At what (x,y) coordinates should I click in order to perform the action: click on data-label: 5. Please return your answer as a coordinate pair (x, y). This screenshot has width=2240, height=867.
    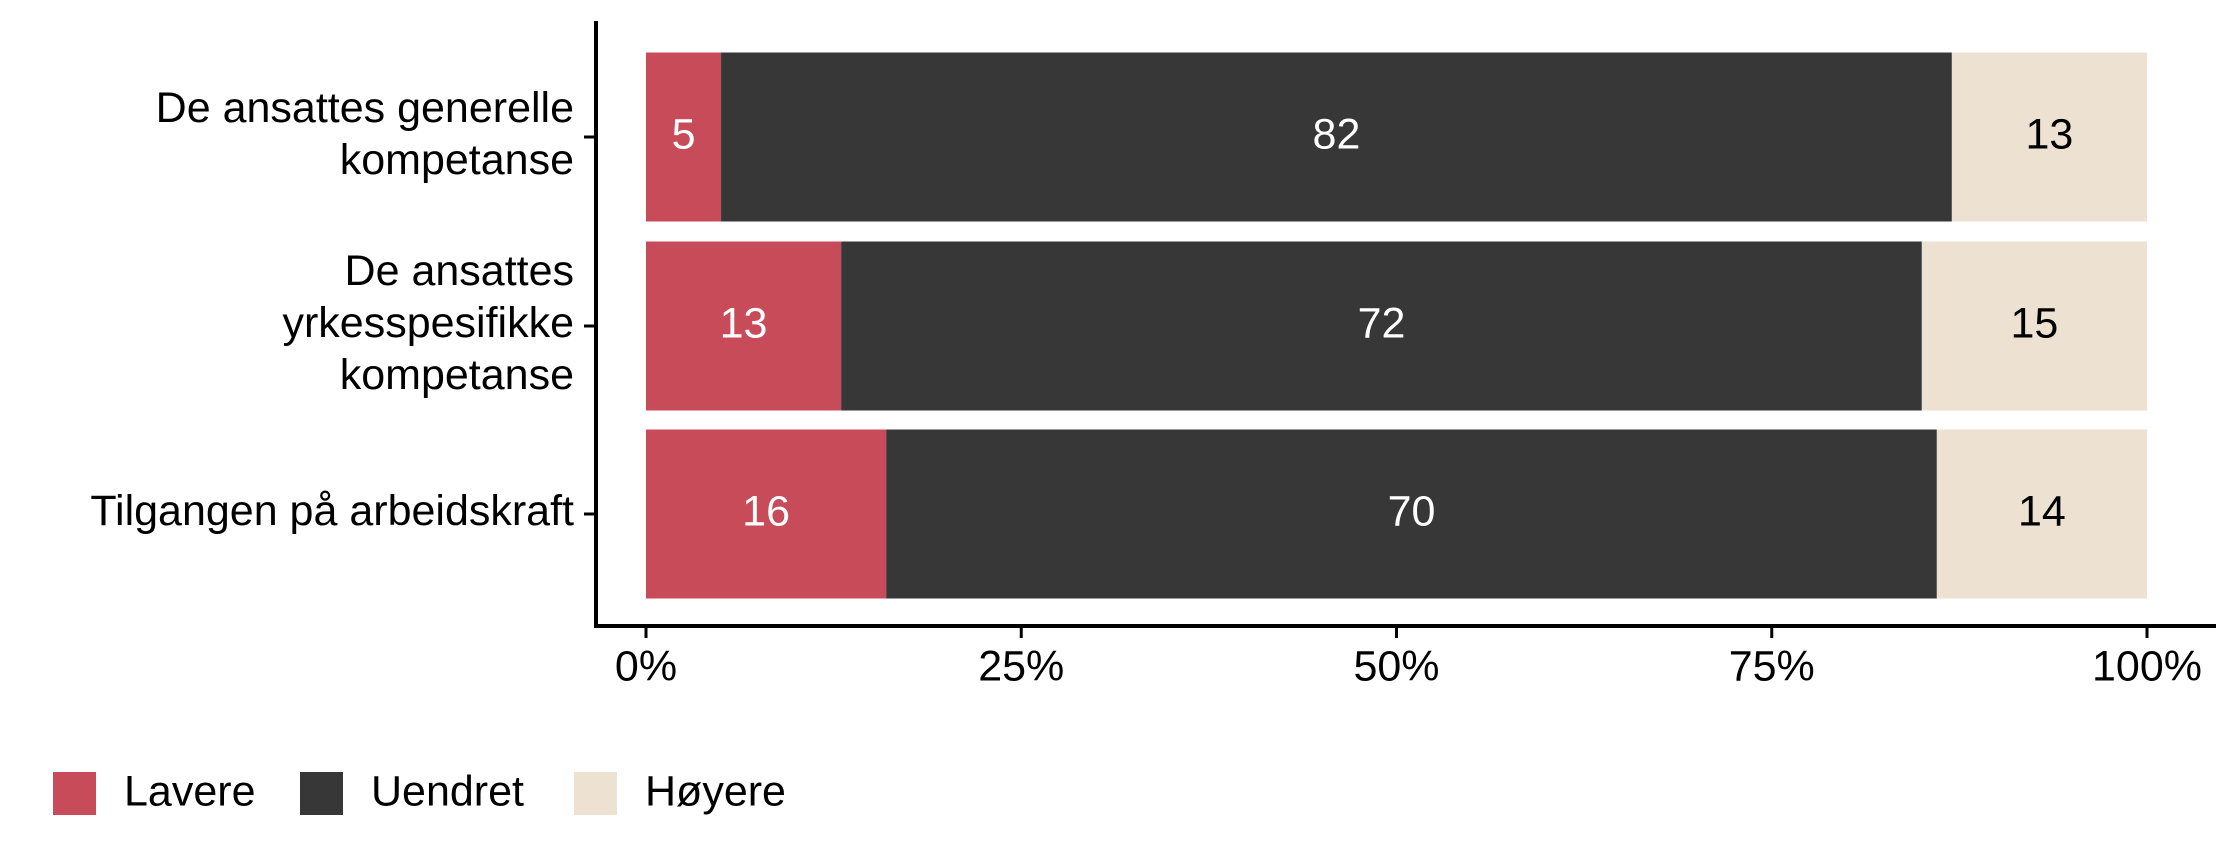
    Looking at the image, I should click on (684, 134).